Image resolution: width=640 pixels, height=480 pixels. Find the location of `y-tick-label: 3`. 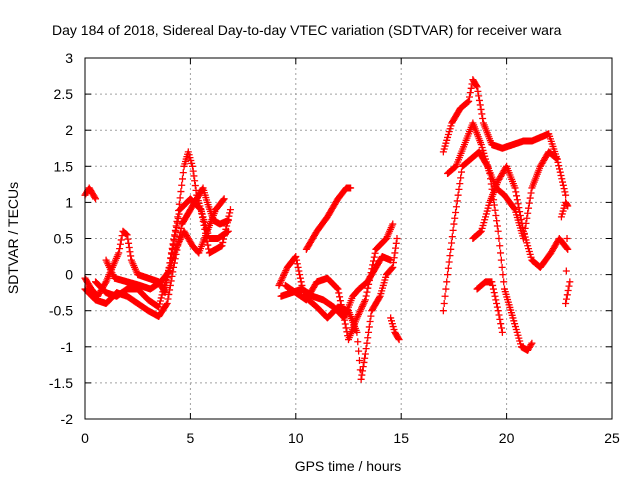

y-tick-label: 3 is located at coordinates (69, 58).